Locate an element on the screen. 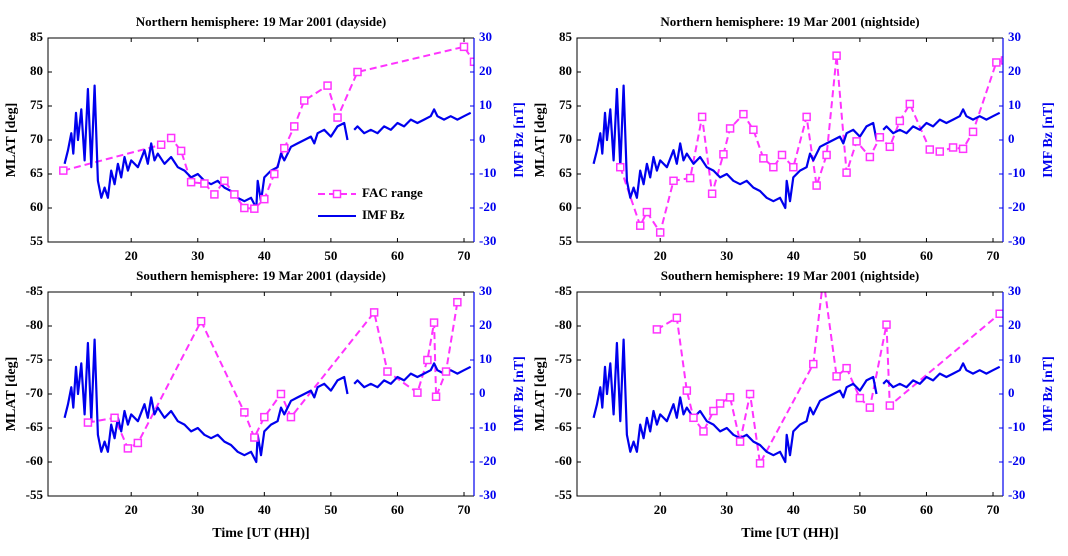 The image size is (1068, 556). y2-tick-label: -10 is located at coordinates (487, 172).